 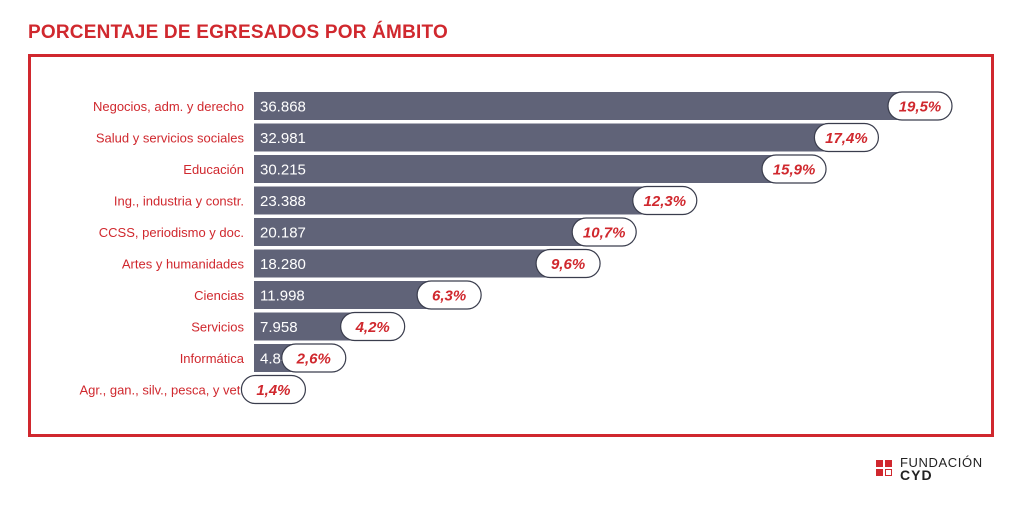 I want to click on category-label: CCSS, periodismo y doc., so click(x=171, y=232).